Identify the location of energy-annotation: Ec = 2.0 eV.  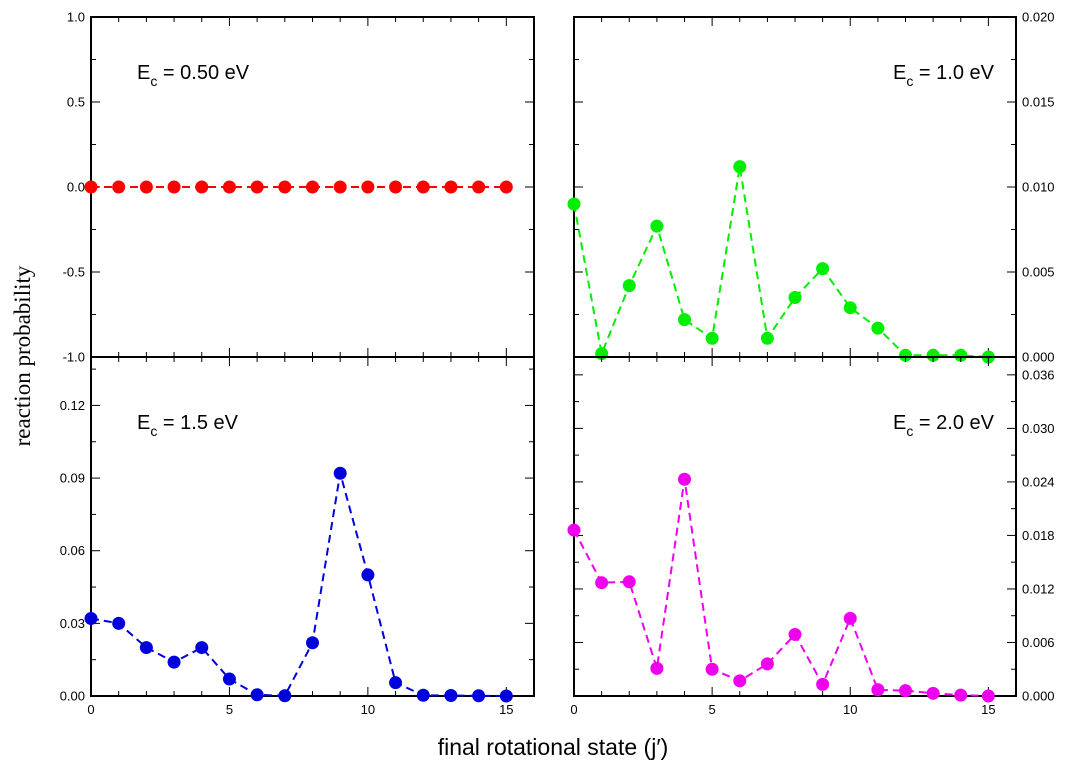
(944, 425).